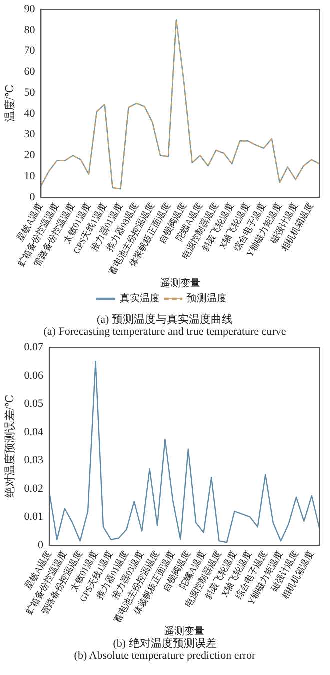 The image size is (330, 675). Describe the element at coordinates (34, 517) in the screenshot. I see `y-tick-label: 0.01` at that location.